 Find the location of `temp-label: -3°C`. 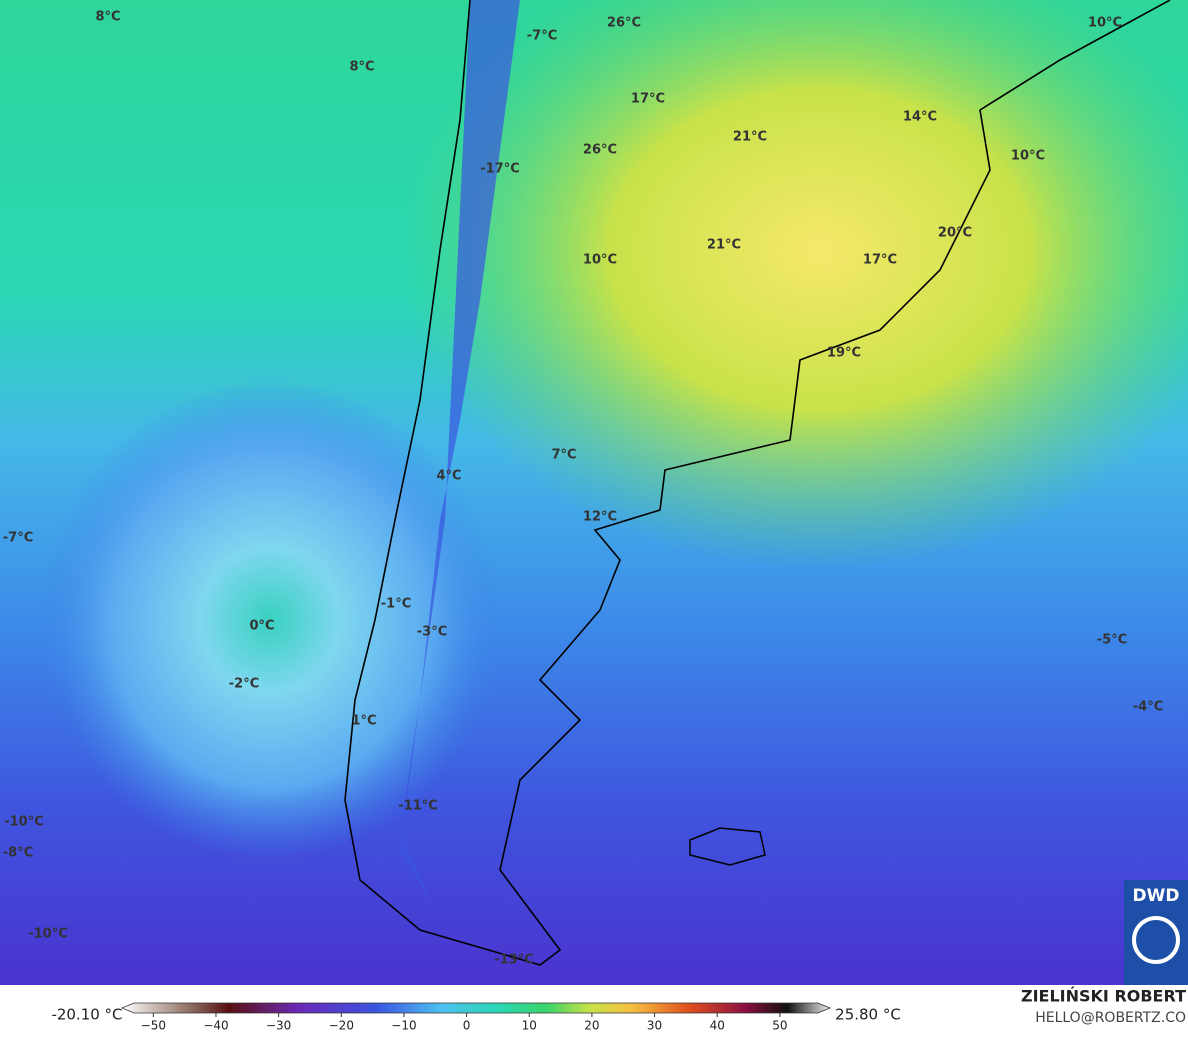

temp-label: -3°C is located at coordinates (432, 632).